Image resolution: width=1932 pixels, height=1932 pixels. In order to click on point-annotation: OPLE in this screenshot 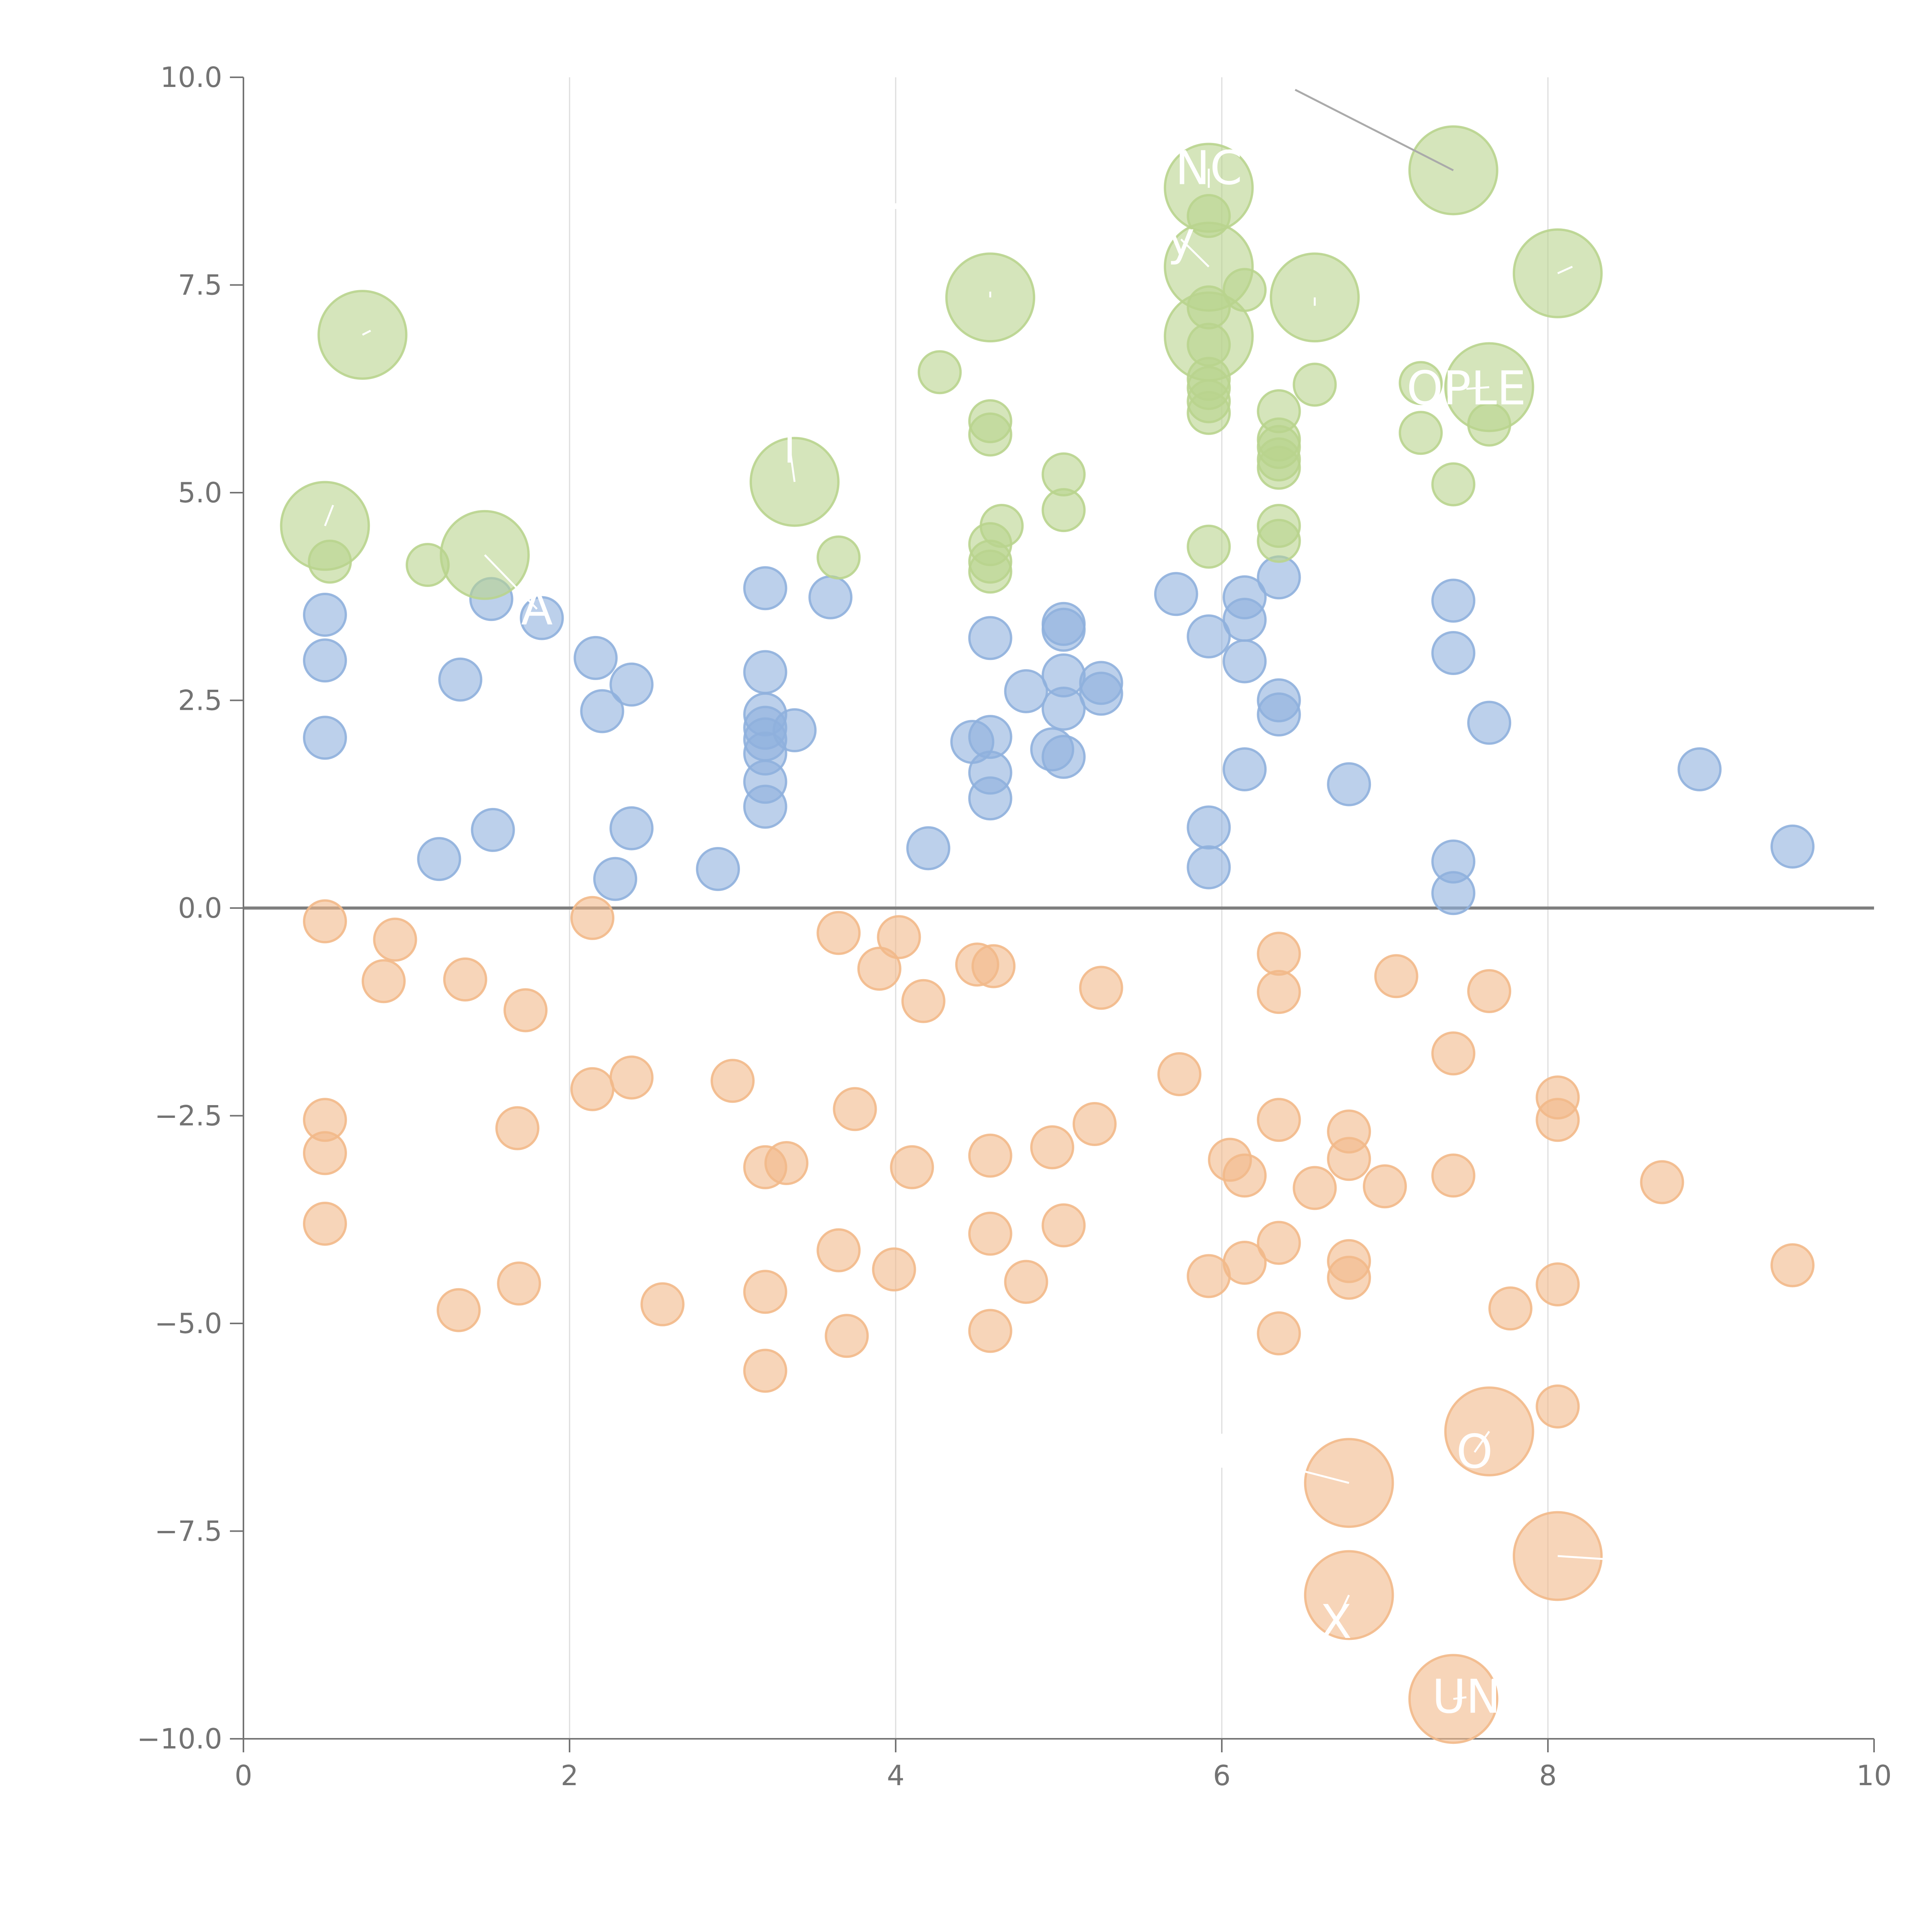, I will do `click(1466, 388)`.